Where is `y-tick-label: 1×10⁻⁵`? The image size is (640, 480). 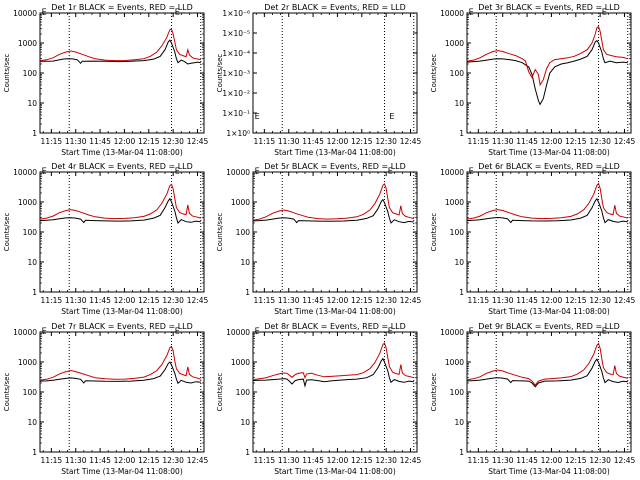 y-tick-label: 1×10⁻⁵ is located at coordinates (236, 33).